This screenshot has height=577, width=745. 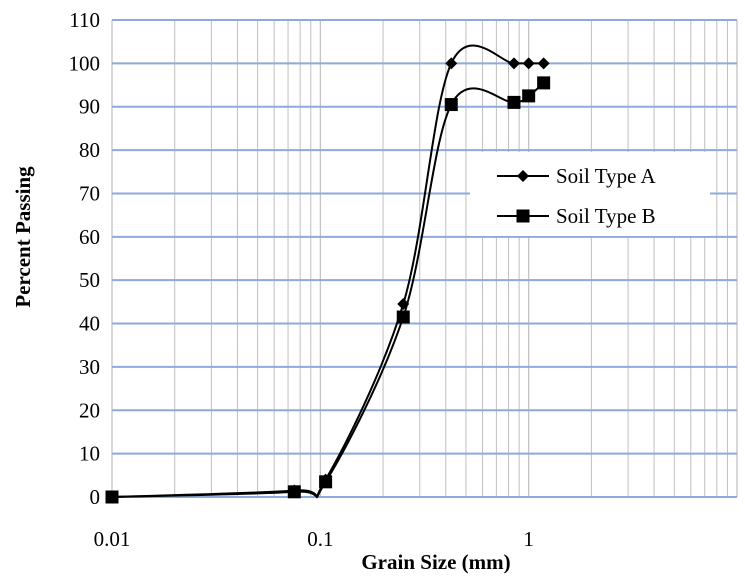 I want to click on legend: Soil Type A Soil Type B, so click(x=590, y=194).